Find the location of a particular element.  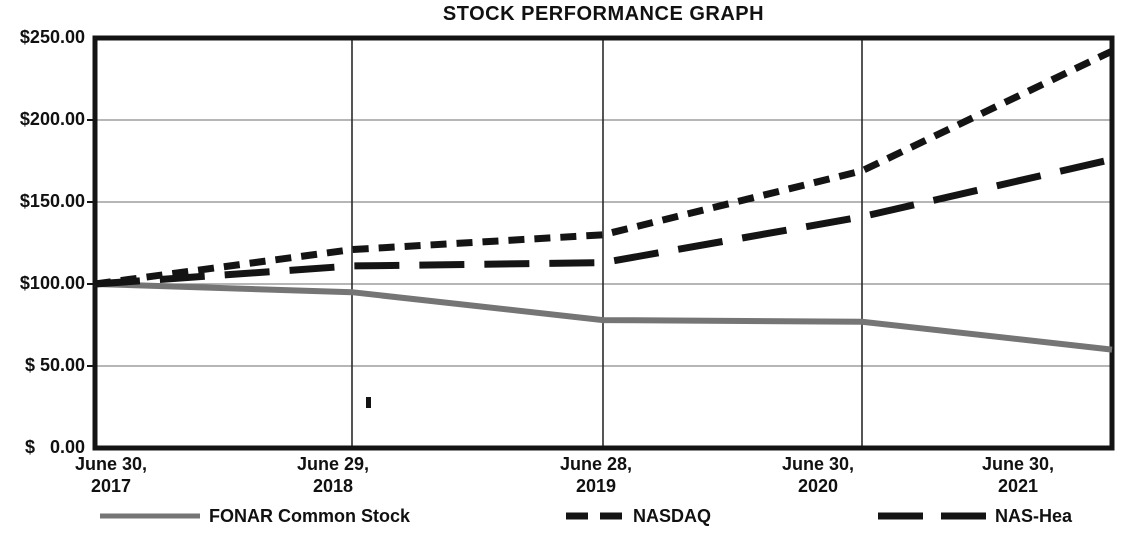

legend-item-nas-hea: NAS-Hea is located at coordinates (975, 516).